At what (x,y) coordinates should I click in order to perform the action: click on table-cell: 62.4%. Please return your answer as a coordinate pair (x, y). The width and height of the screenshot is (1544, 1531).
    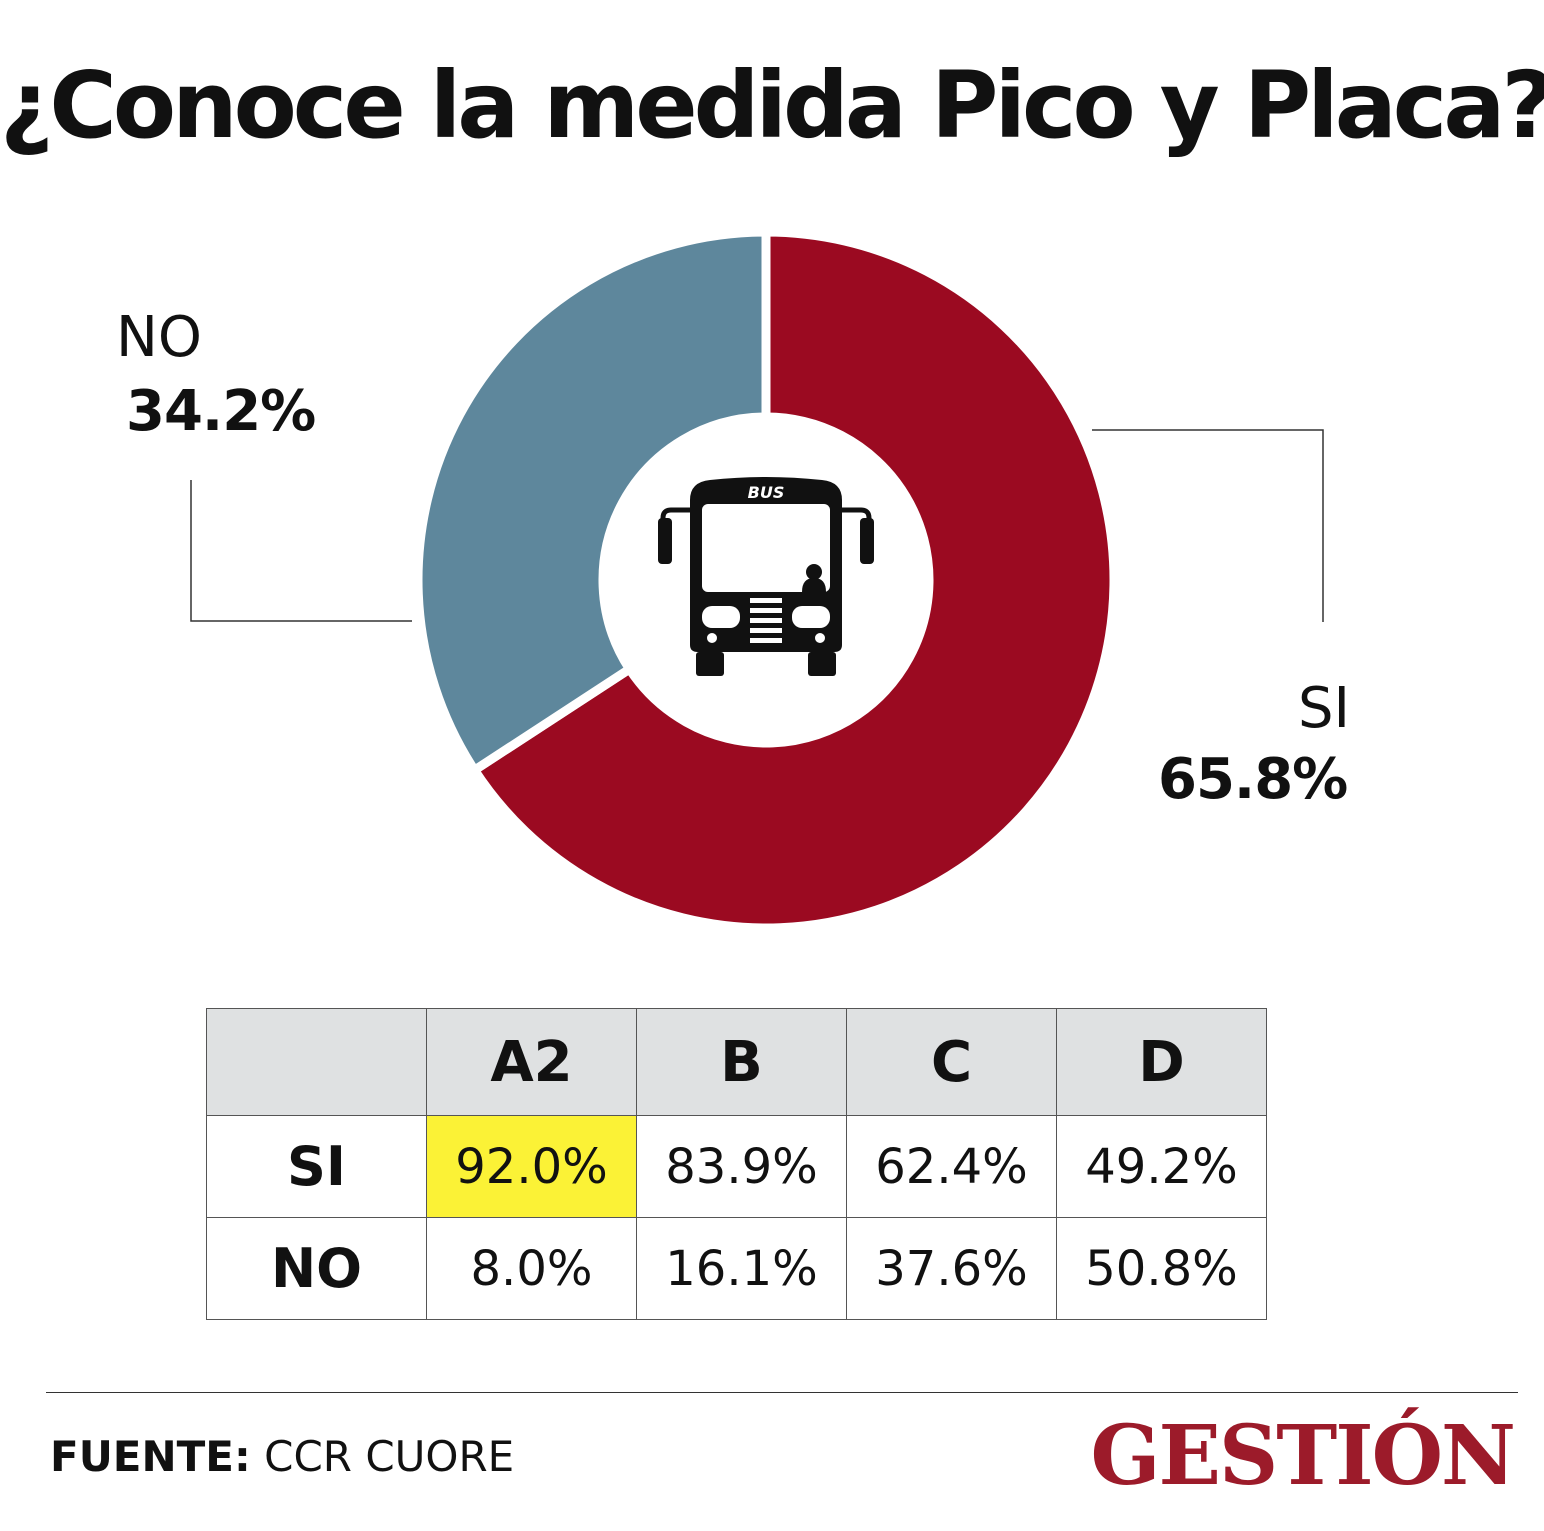
    Looking at the image, I should click on (951, 1166).